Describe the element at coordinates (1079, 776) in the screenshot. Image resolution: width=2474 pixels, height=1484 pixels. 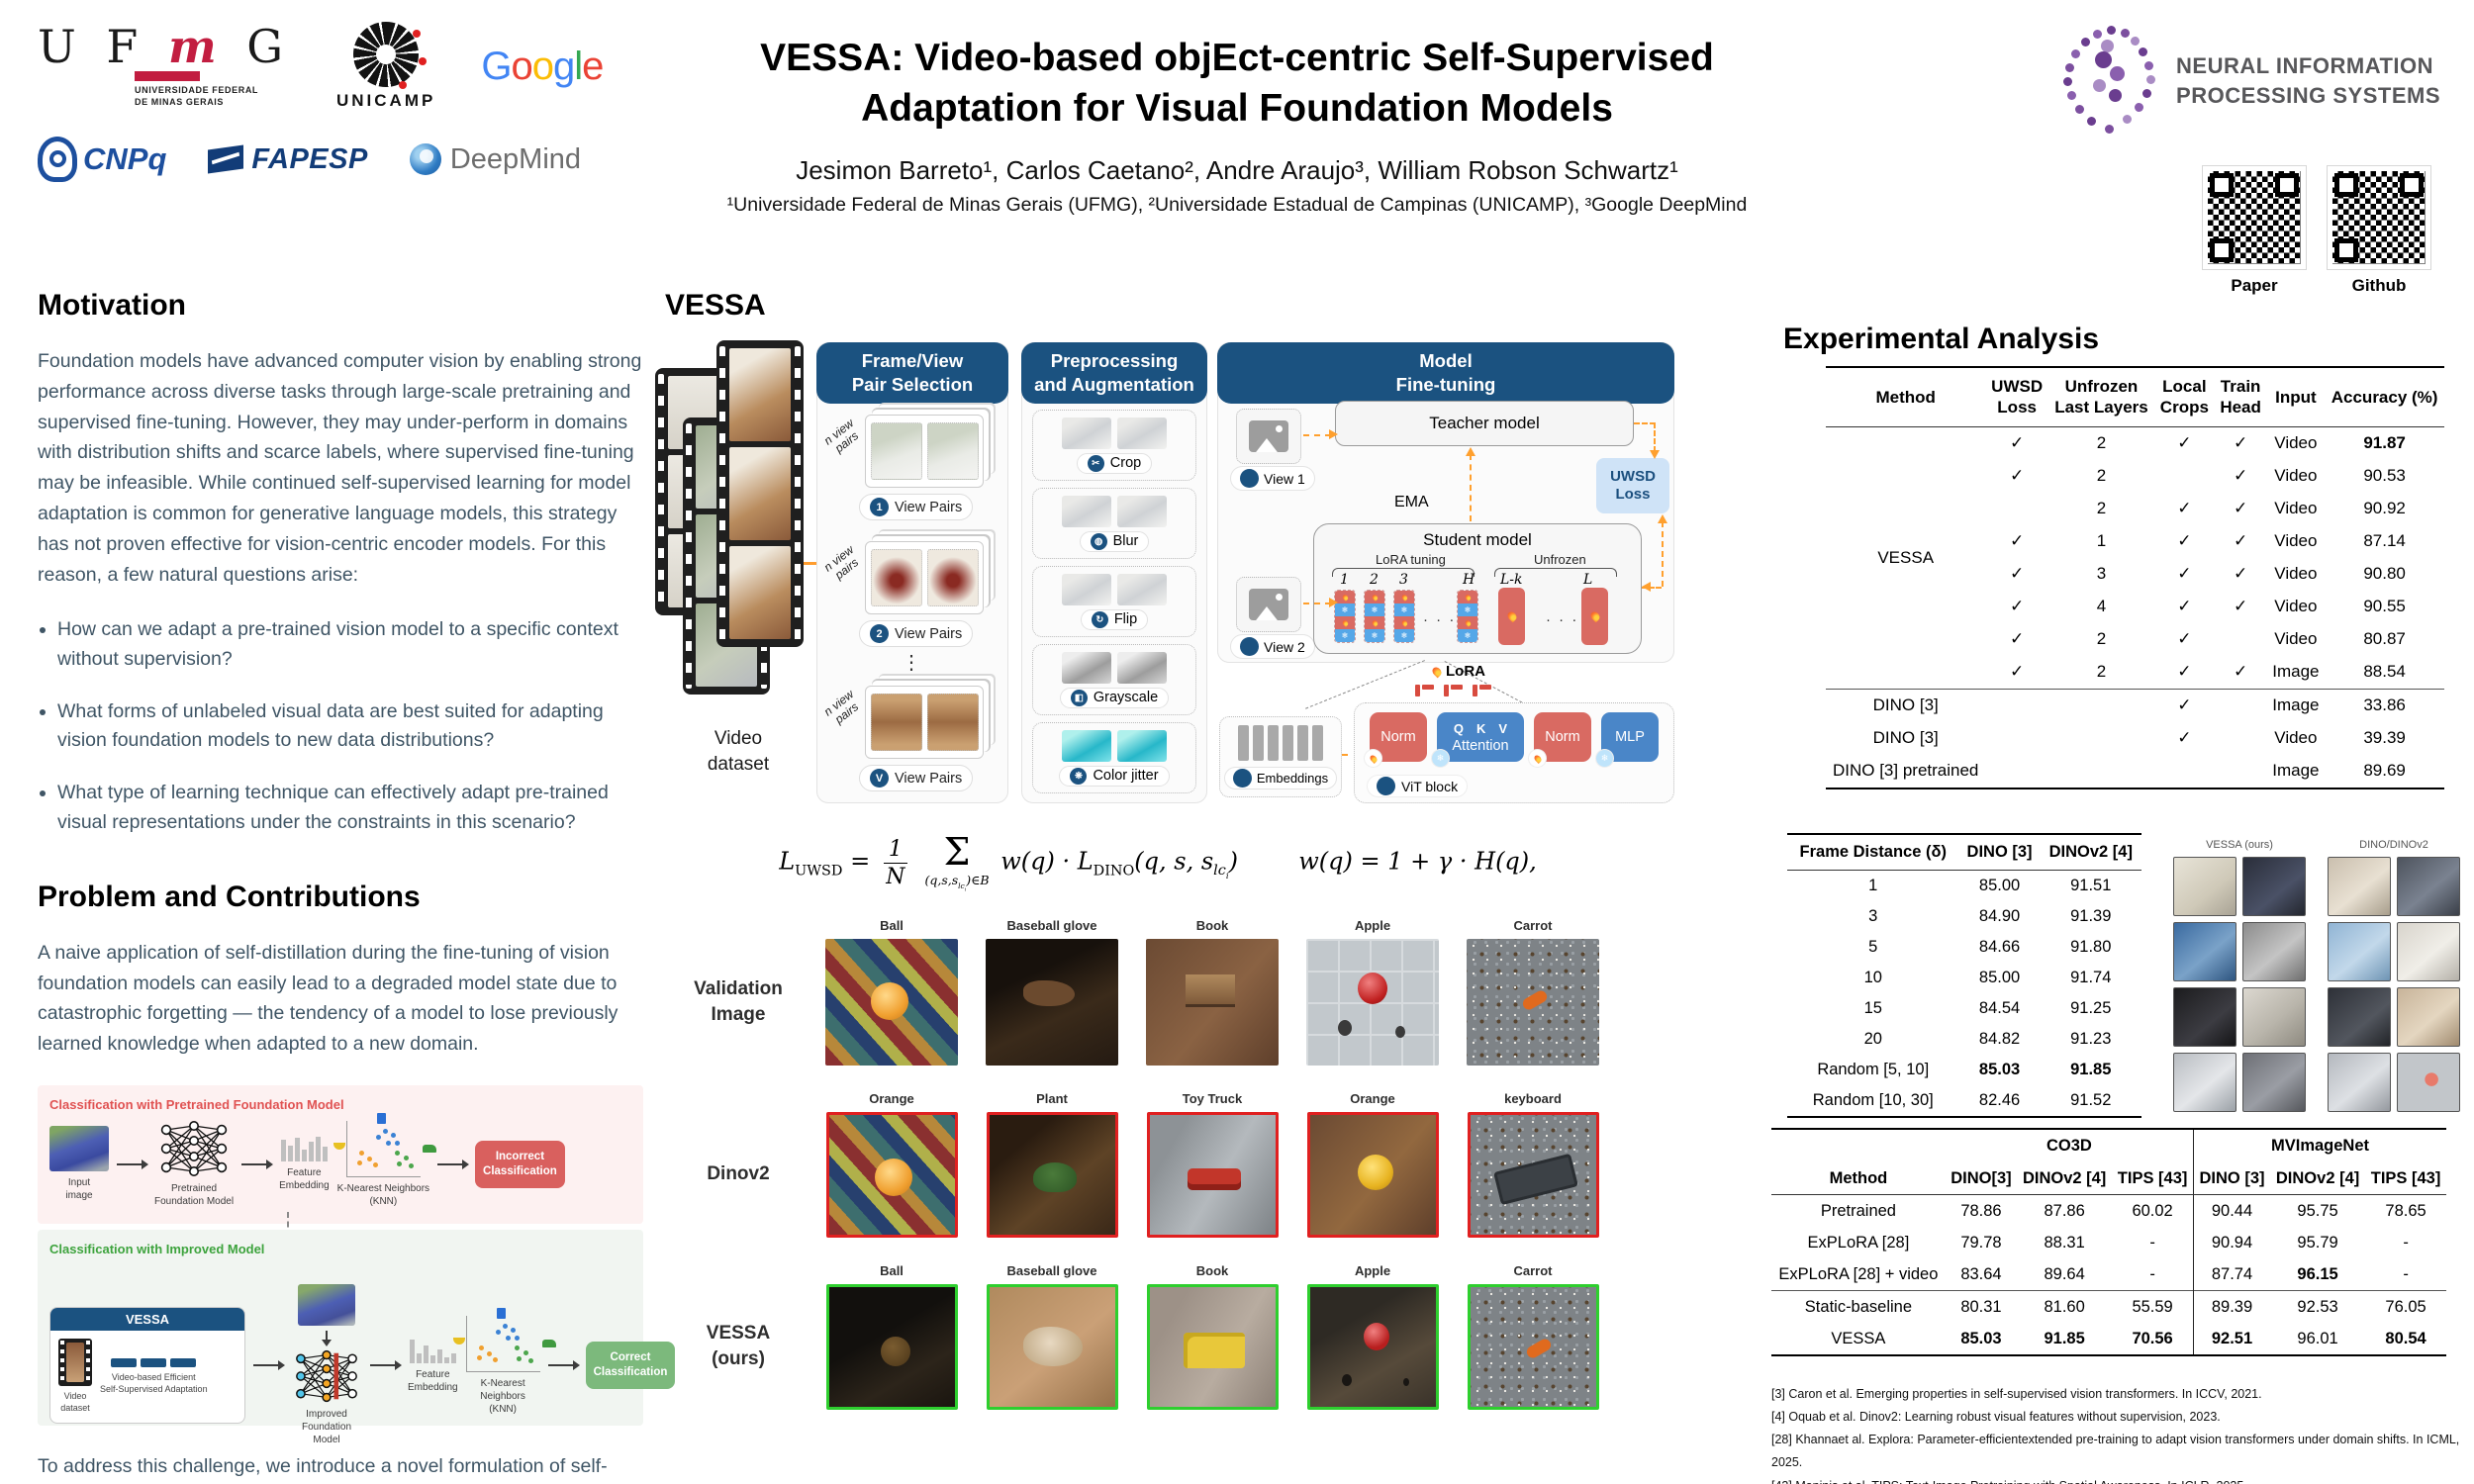
I see `color-jitter-icon: ❋` at that location.